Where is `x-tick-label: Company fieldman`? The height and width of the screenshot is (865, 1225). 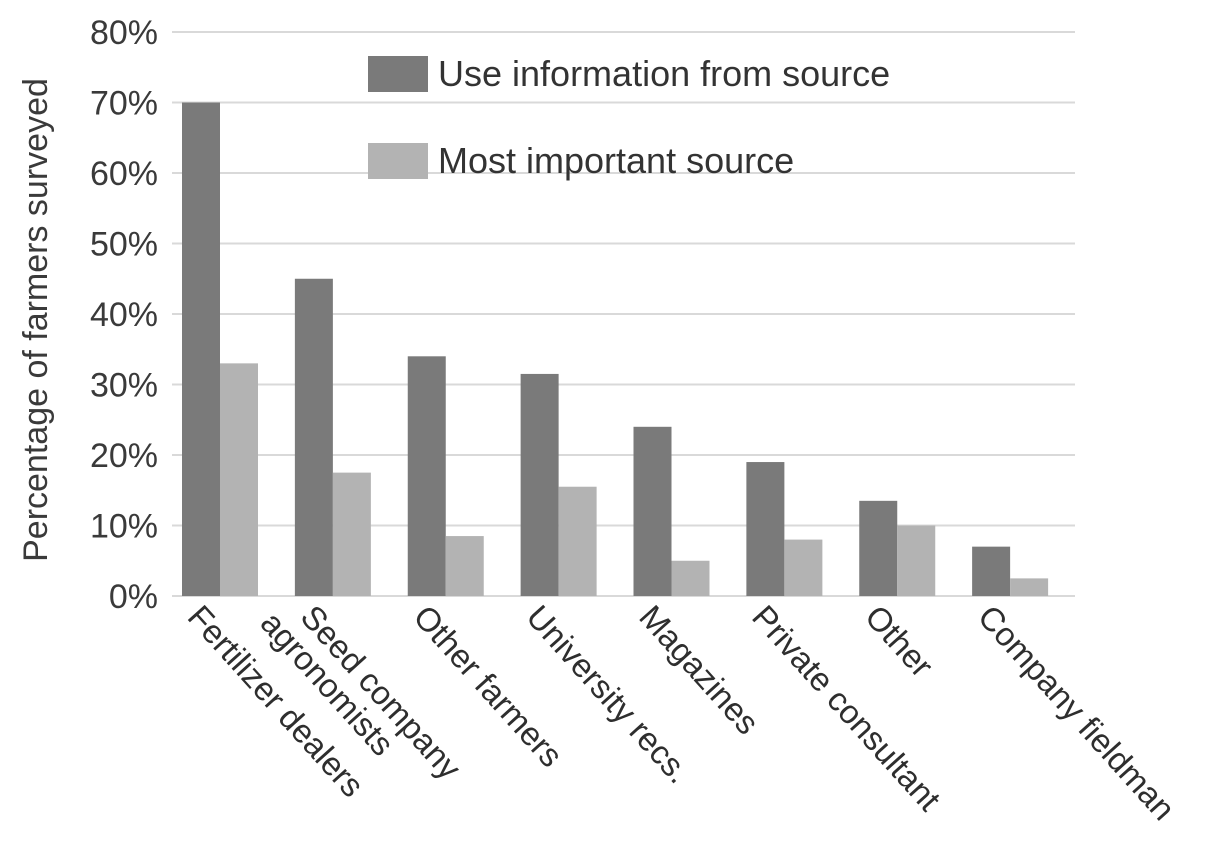 x-tick-label: Company fieldman is located at coordinates (1077, 712).